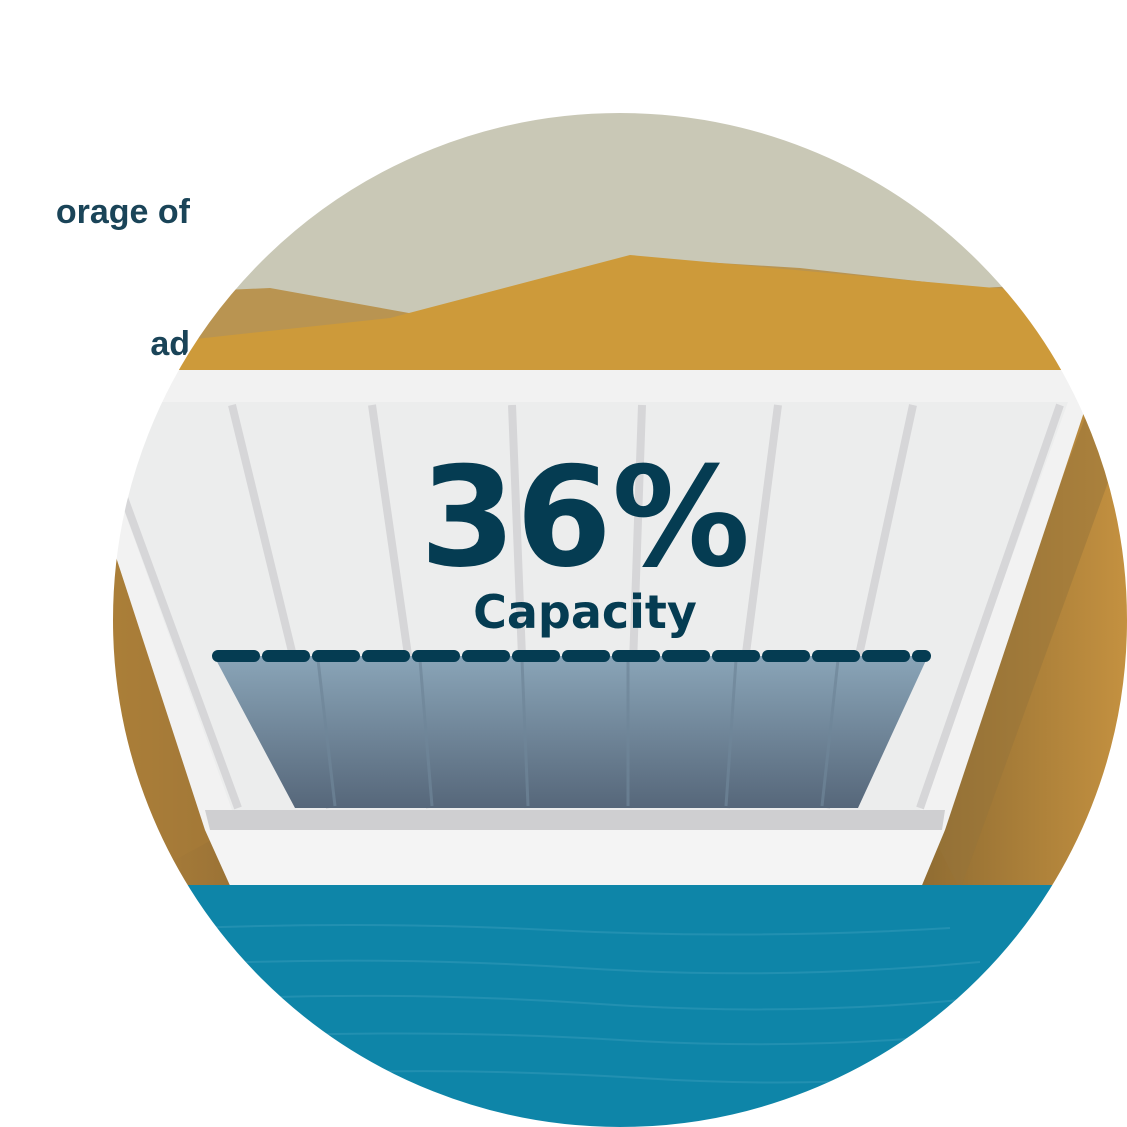  I want to click on water-level-fill, so click(571, 732).